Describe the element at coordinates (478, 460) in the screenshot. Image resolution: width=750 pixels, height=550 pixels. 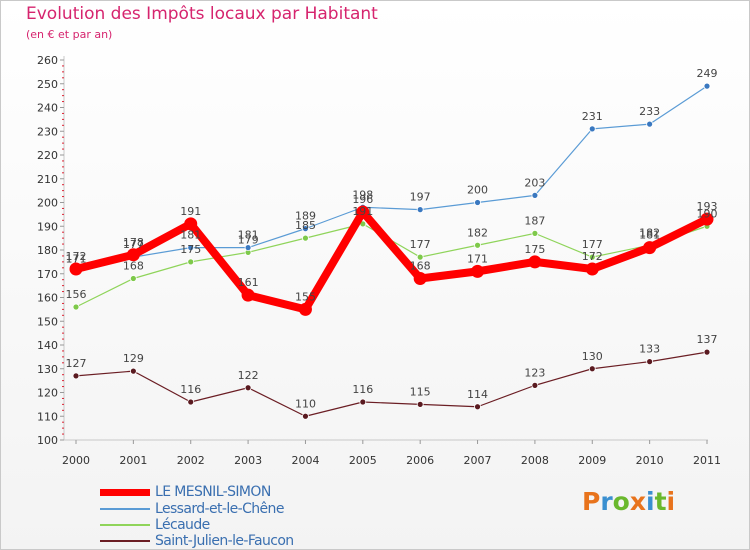
I see `x-tick-label-2007: 2007` at that location.